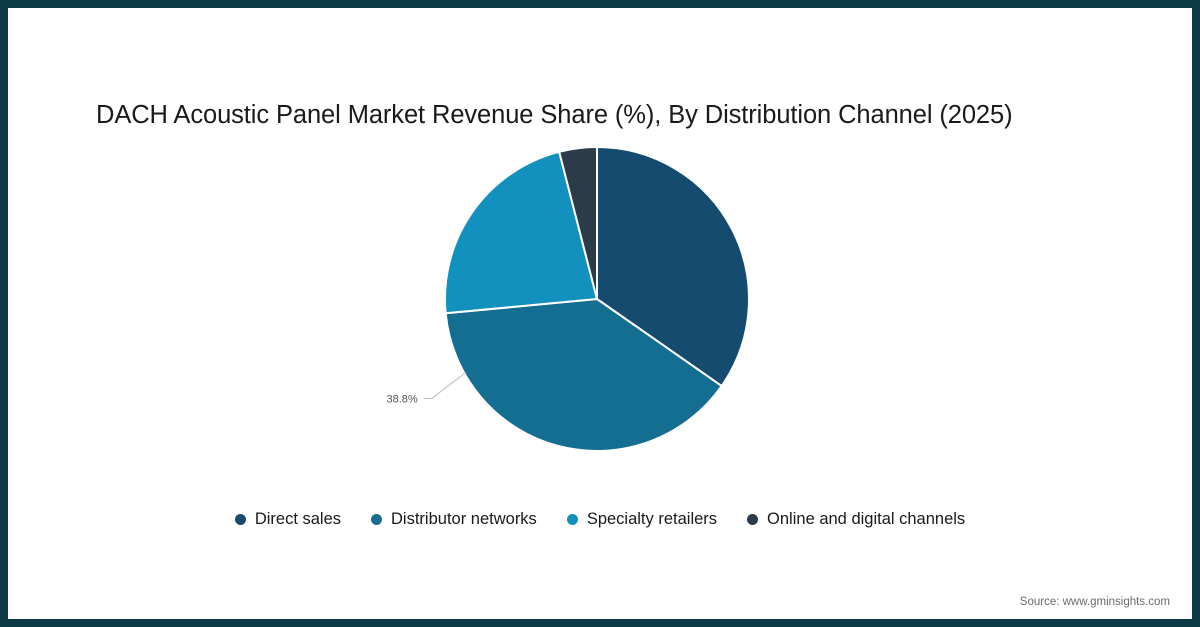 The width and height of the screenshot is (1200, 627). What do you see at coordinates (240, 519) in the screenshot?
I see `legend-swatch-direct-sales` at bounding box center [240, 519].